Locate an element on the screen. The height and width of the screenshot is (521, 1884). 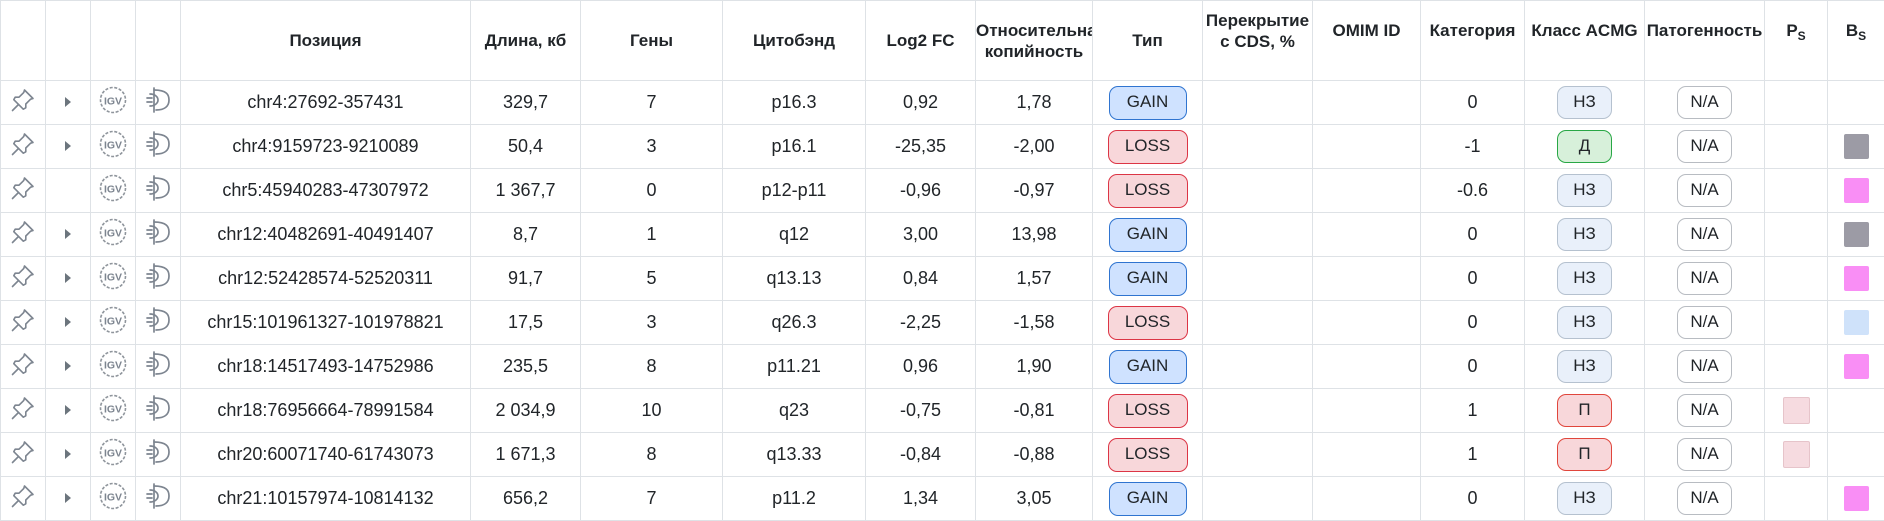
header-type: Тип is located at coordinates (1148, 41).